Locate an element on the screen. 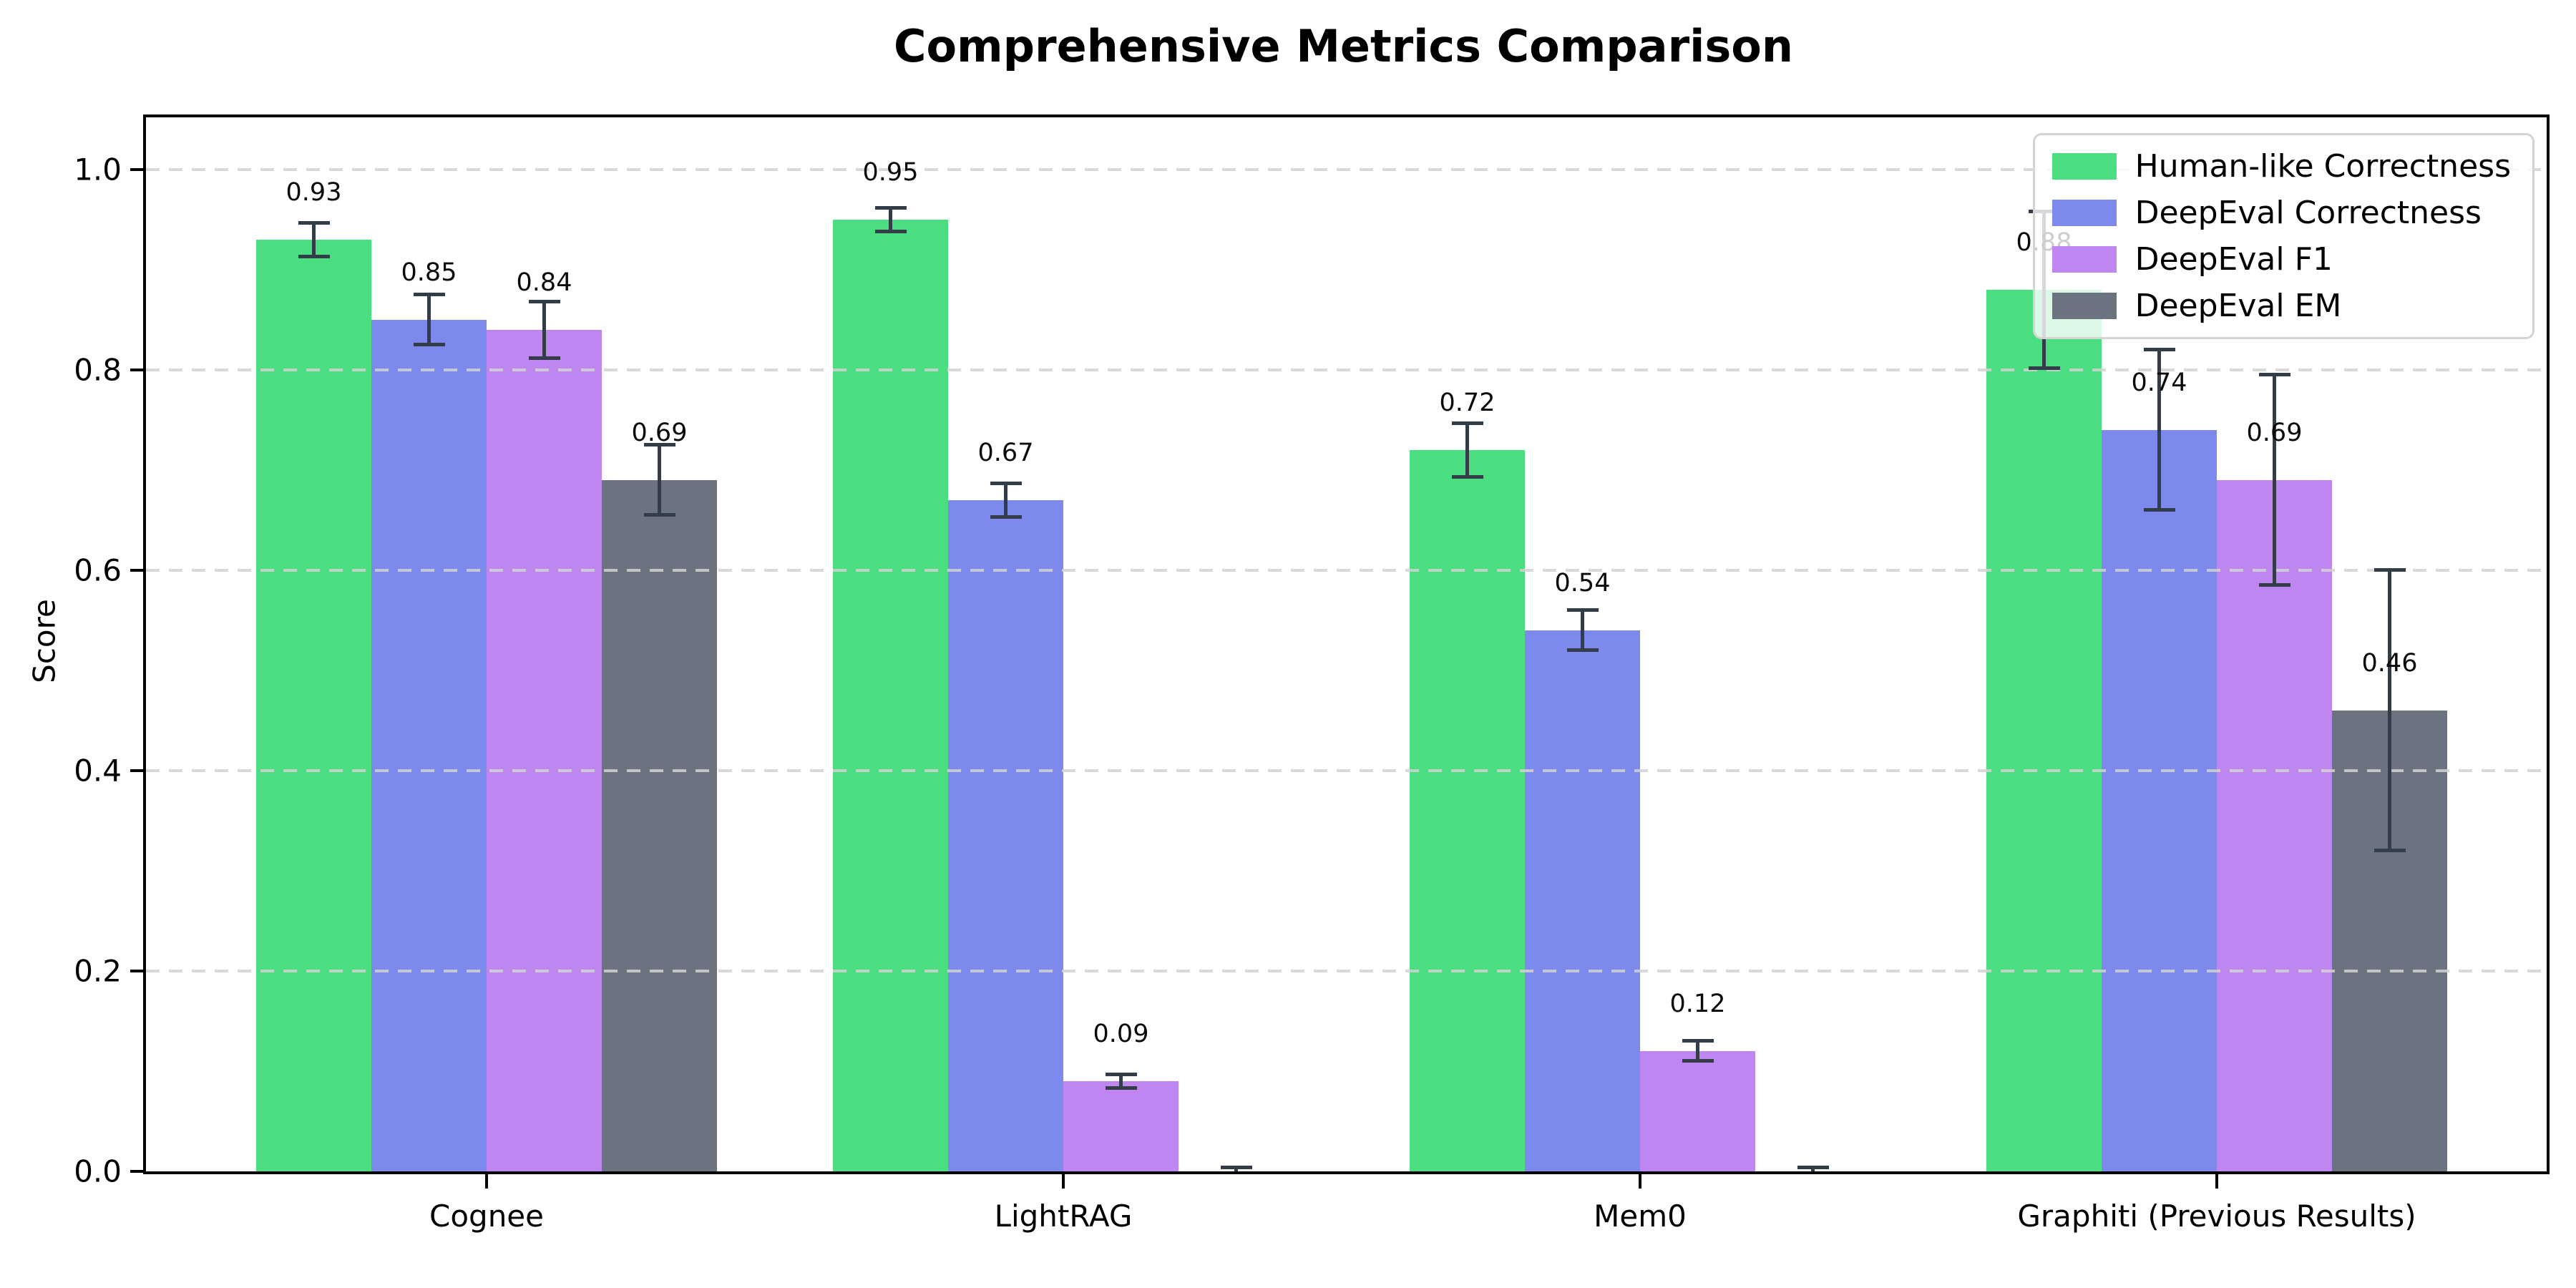 The height and width of the screenshot is (1288, 2576). error-bar-cap-bottom-deepeval-em-cognee is located at coordinates (659, 515).